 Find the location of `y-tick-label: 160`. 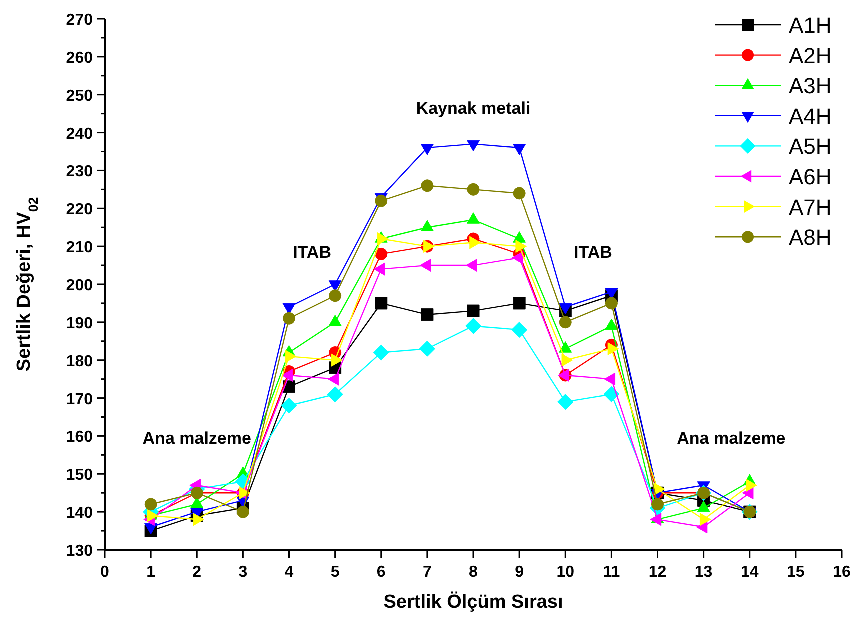

y-tick-label: 160 is located at coordinates (80, 437).